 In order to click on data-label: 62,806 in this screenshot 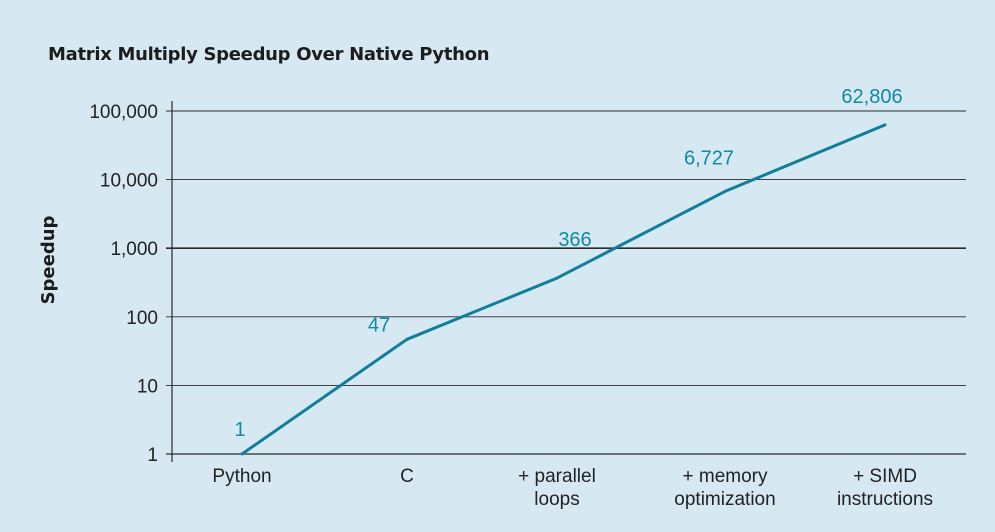, I will do `click(871, 97)`.